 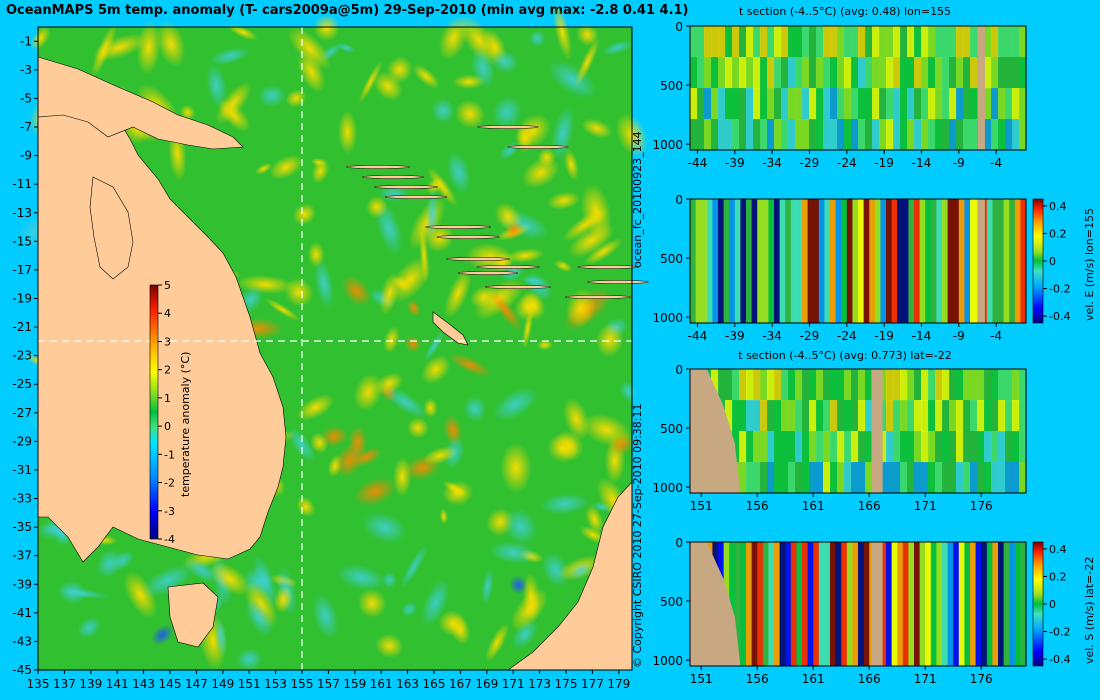 What do you see at coordinates (1089, 264) in the screenshot?
I see `vel-e-colorbar-label: vel. E (m/s) lon=155` at bounding box center [1089, 264].